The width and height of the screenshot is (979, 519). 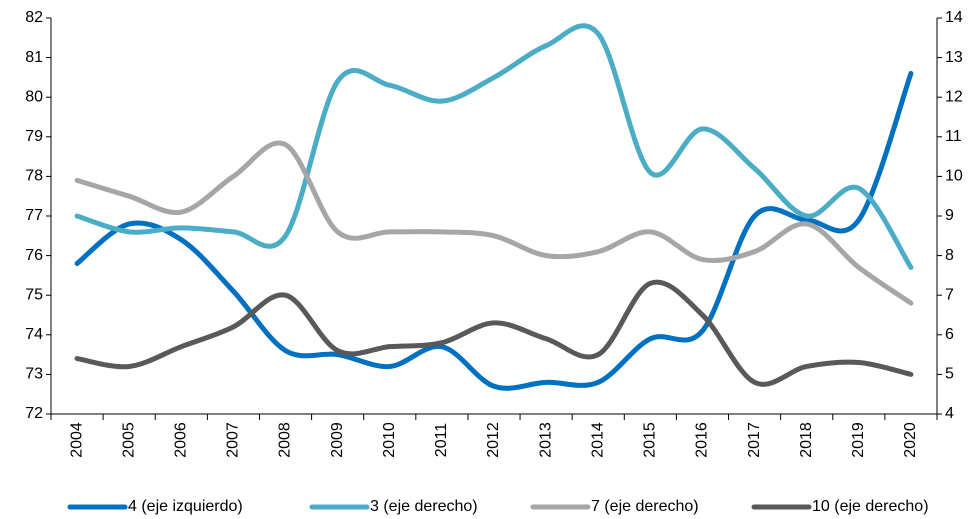 What do you see at coordinates (34, 334) in the screenshot?
I see `y-tick-label: 74` at bounding box center [34, 334].